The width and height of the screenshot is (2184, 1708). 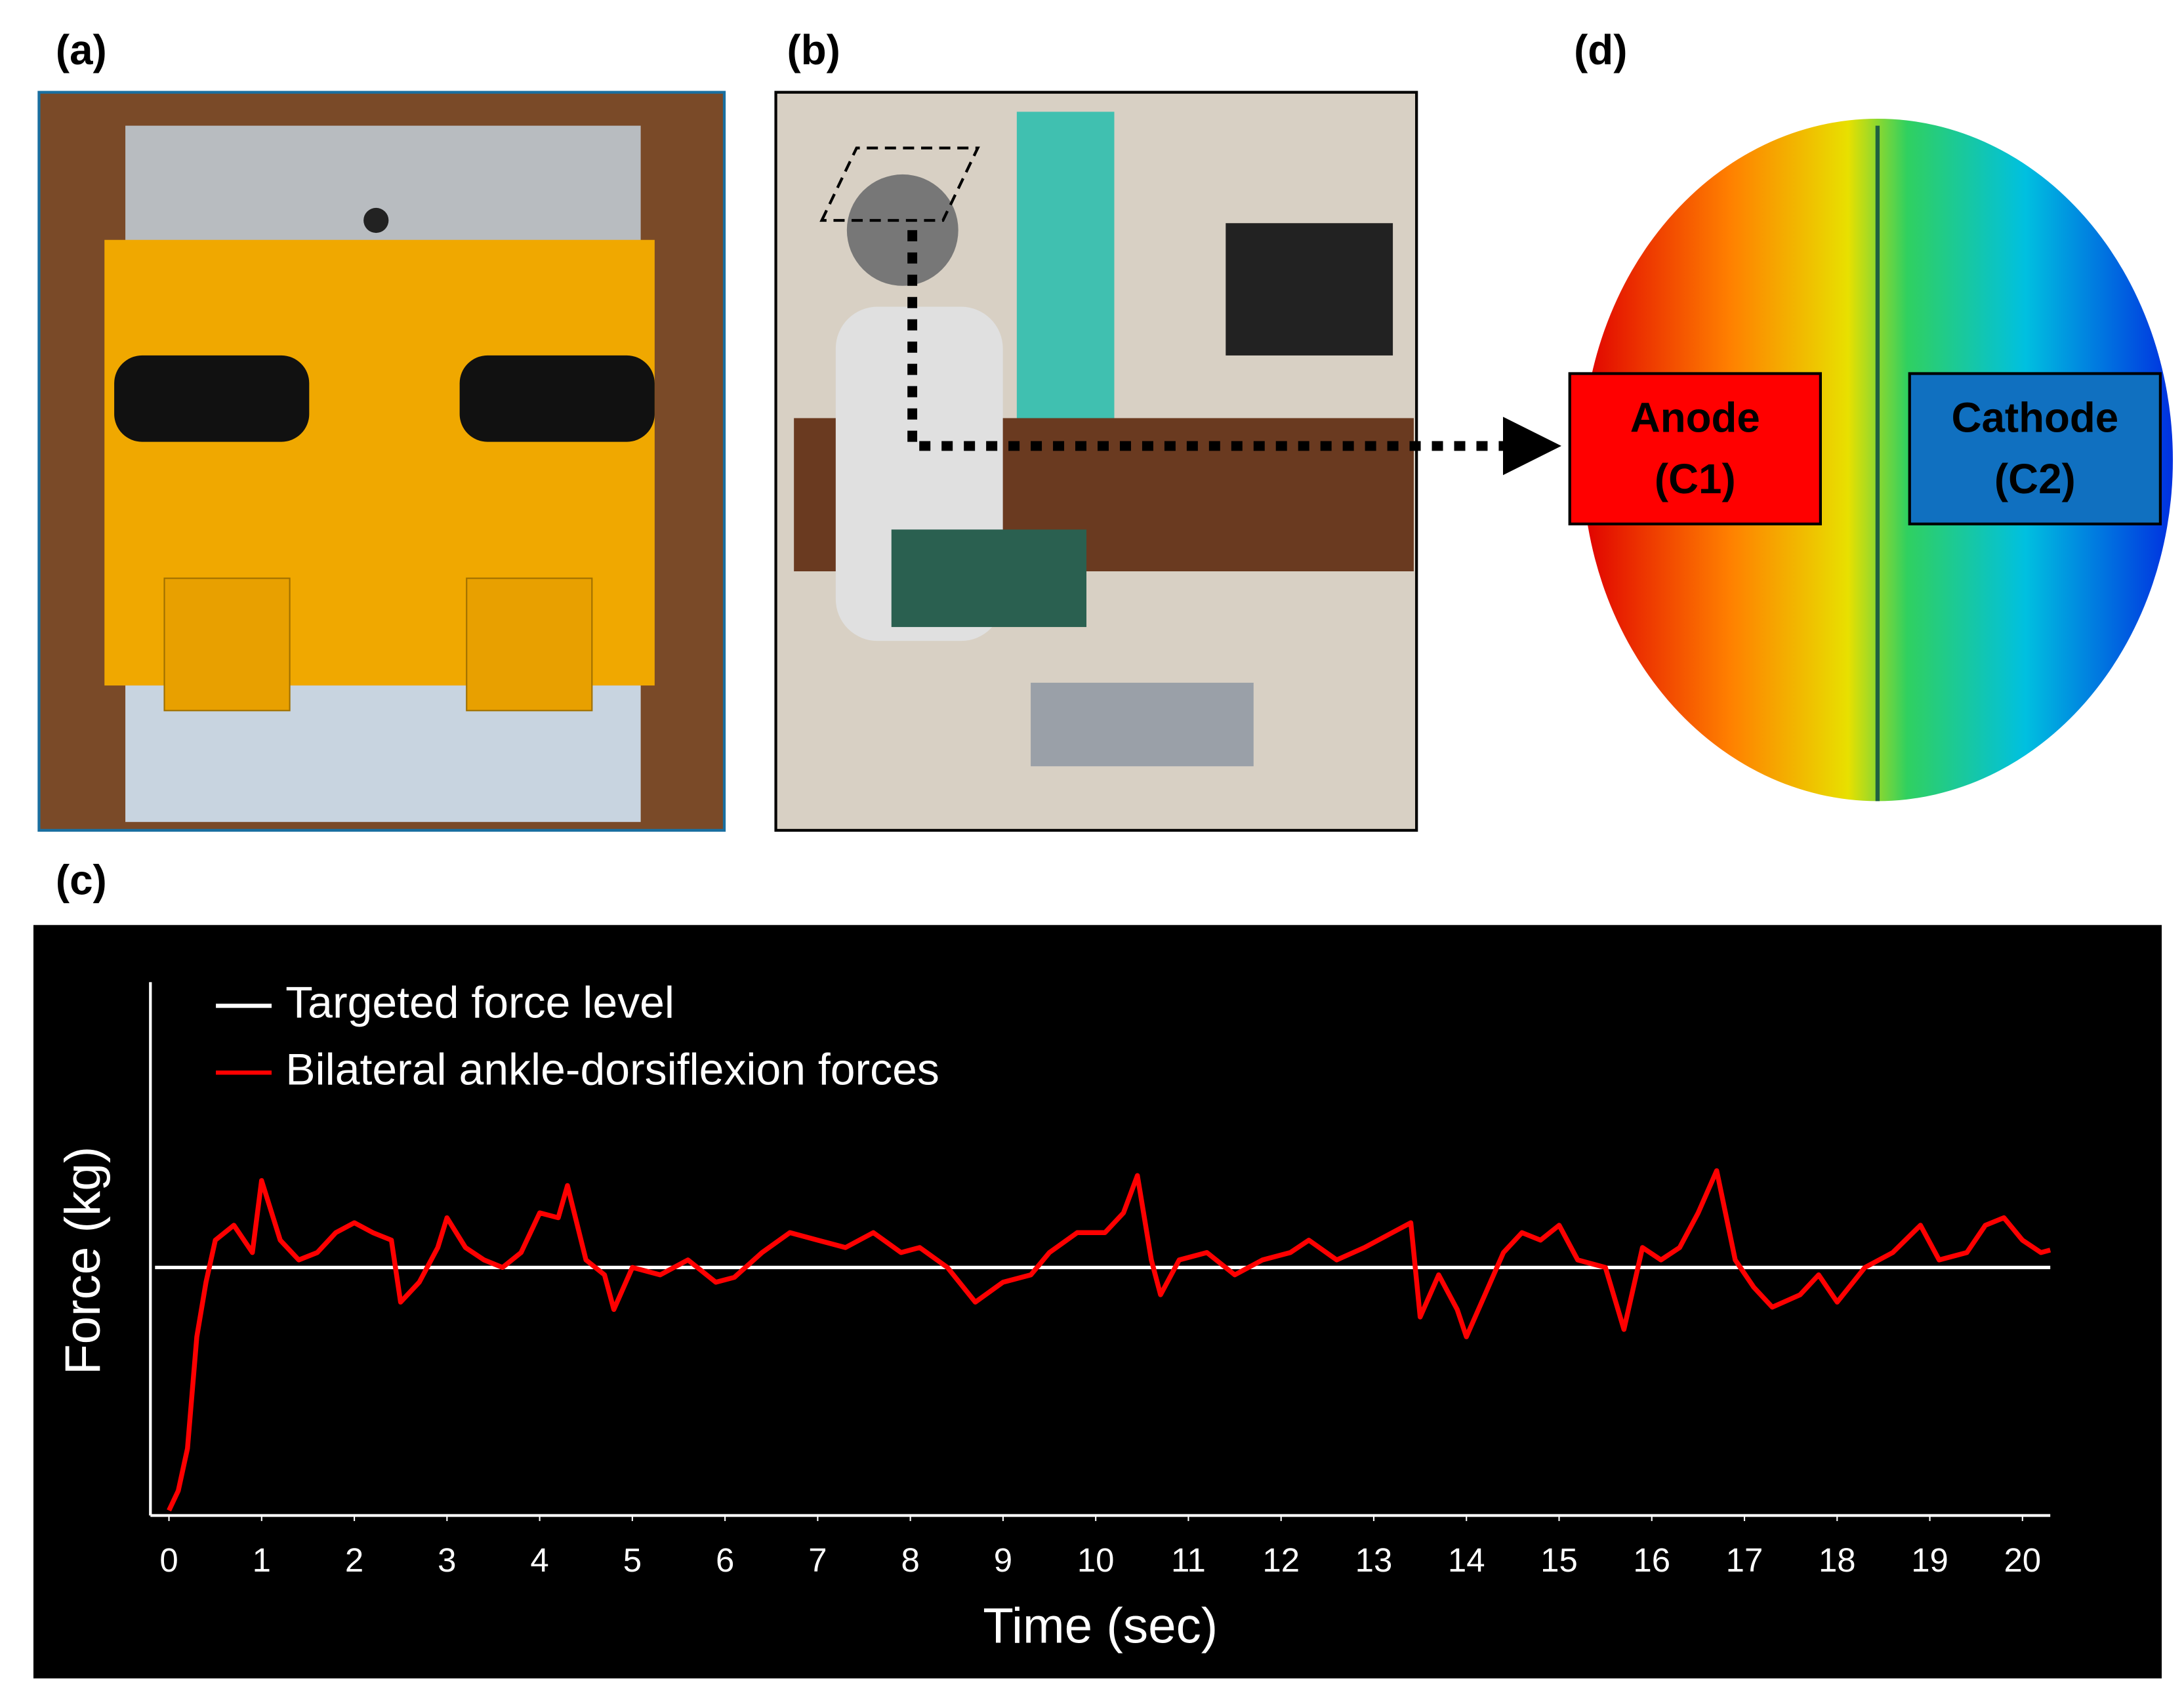 I want to click on brain-image, so click(x=1878, y=460).